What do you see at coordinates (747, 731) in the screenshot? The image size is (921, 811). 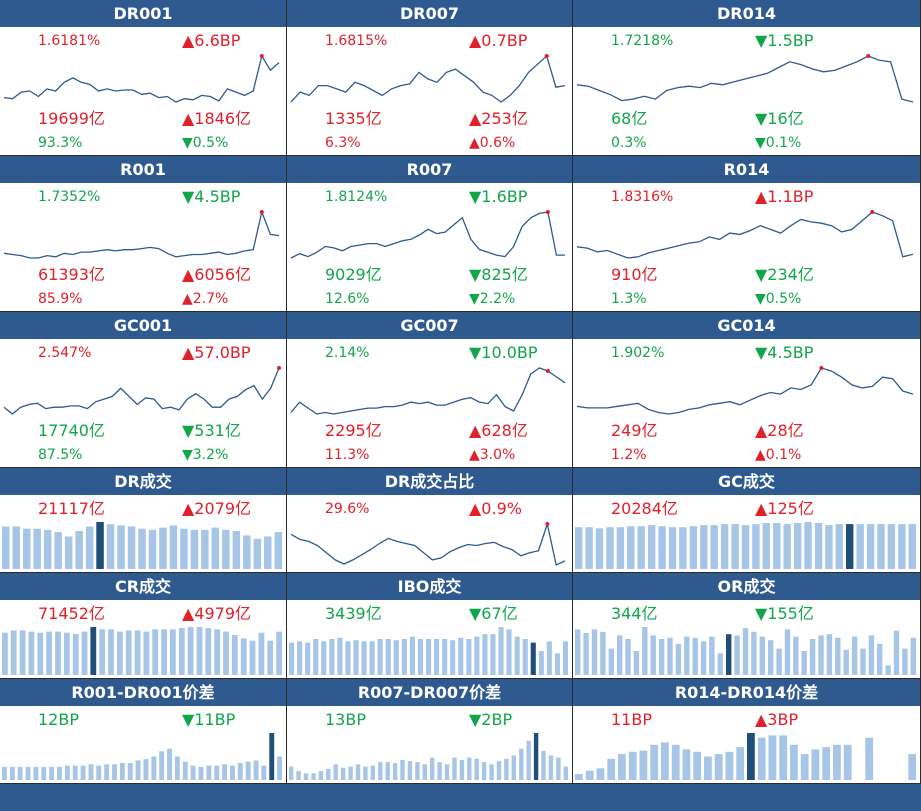 I see `panel-17: R014-DR014价差 11BP ▲3BP` at bounding box center [747, 731].